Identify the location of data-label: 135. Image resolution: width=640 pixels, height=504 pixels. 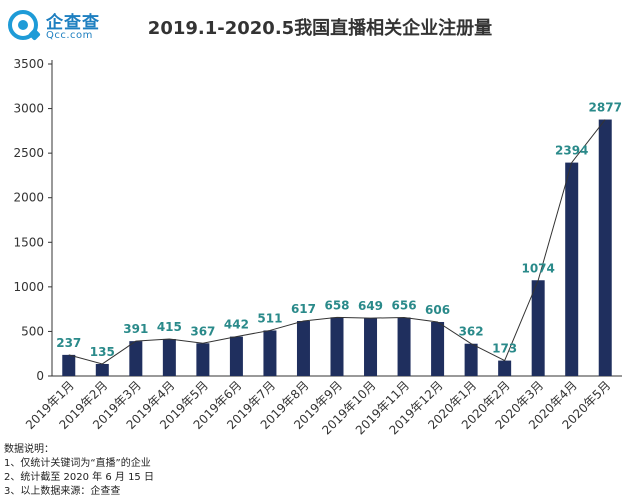
(102, 352).